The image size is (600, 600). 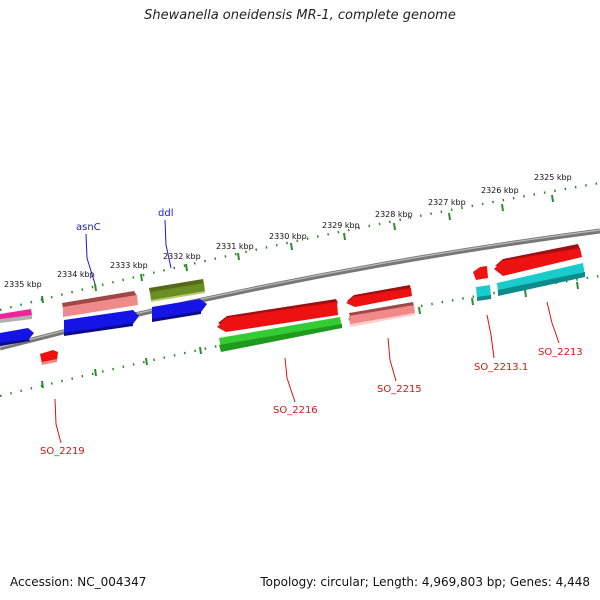 I want to click on gene-label-so-2219: SO_2219, so click(x=62, y=451).